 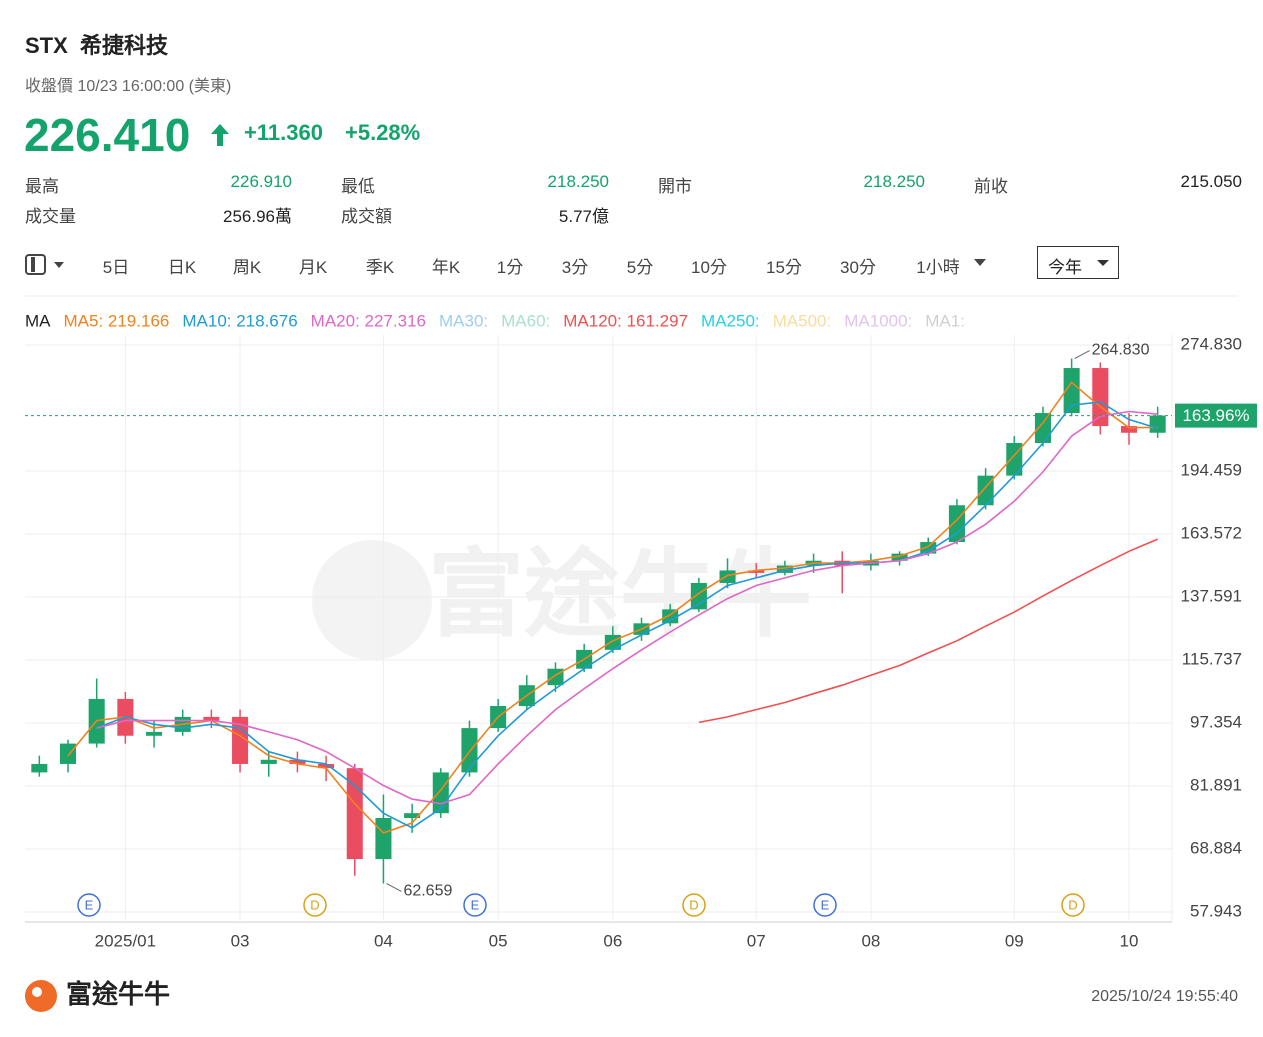 I want to click on stat-value: 5.77億, so click(x=583, y=216).